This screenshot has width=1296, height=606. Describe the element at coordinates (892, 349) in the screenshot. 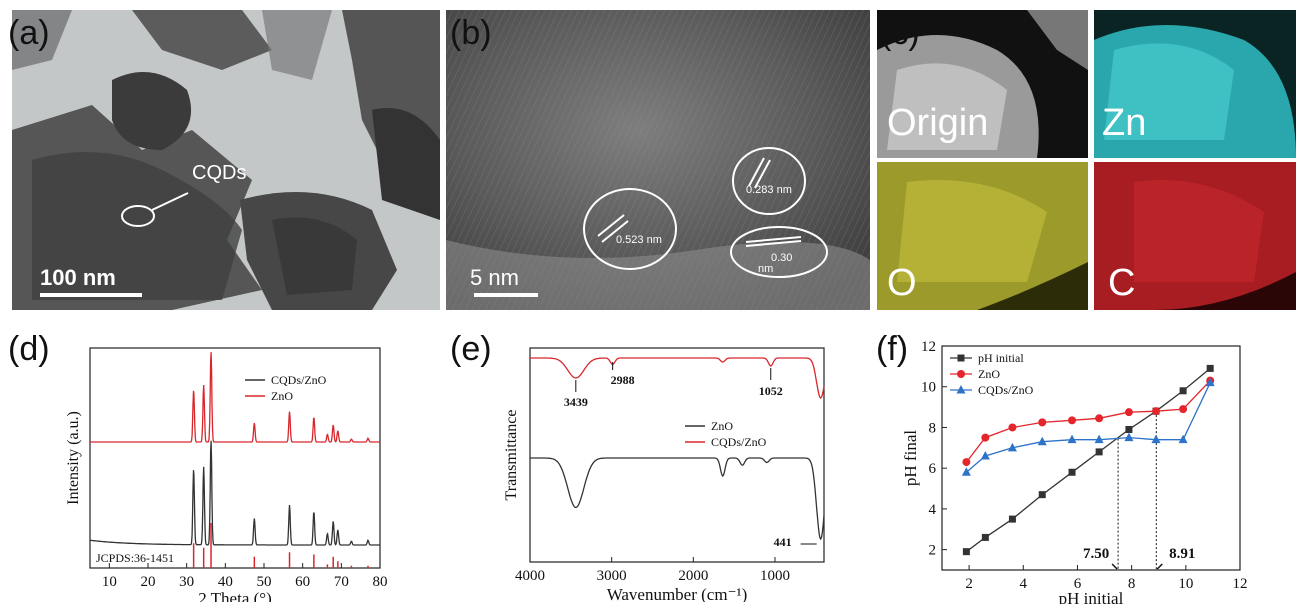

I see `panel-label-f: (f)` at that location.